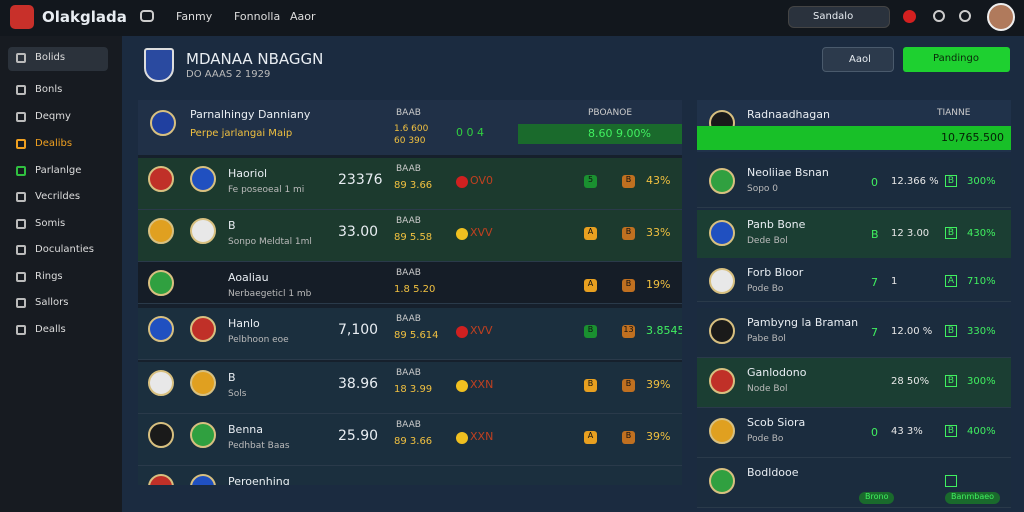  Describe the element at coordinates (788, 172) in the screenshot. I see `side-row-name: Neoliiae Bsnan` at that location.